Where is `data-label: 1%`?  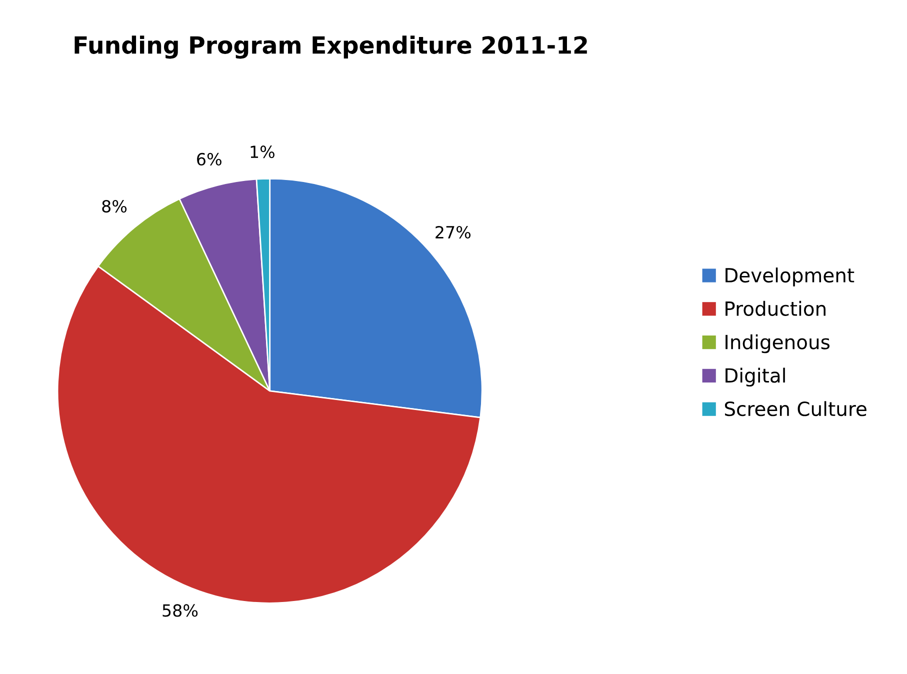
data-label: 1% is located at coordinates (262, 152).